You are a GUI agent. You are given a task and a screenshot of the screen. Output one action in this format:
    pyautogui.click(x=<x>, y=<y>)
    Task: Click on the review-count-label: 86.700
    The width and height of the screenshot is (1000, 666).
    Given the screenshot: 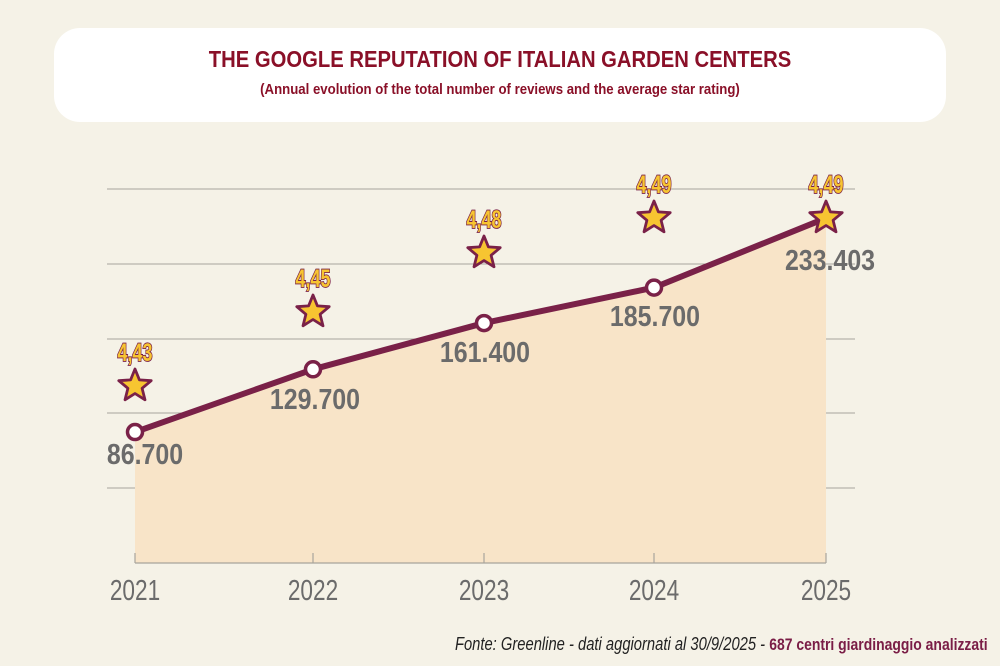 What is the action you would take?
    pyautogui.click(x=145, y=454)
    